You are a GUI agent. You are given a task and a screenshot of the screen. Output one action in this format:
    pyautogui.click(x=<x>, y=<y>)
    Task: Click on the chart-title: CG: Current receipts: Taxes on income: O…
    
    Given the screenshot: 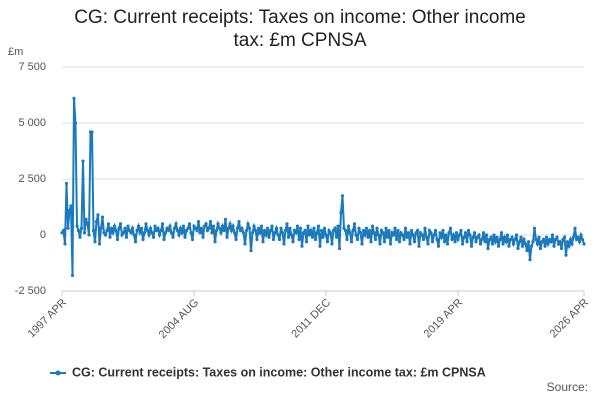 What is the action you would take?
    pyautogui.click(x=300, y=29)
    